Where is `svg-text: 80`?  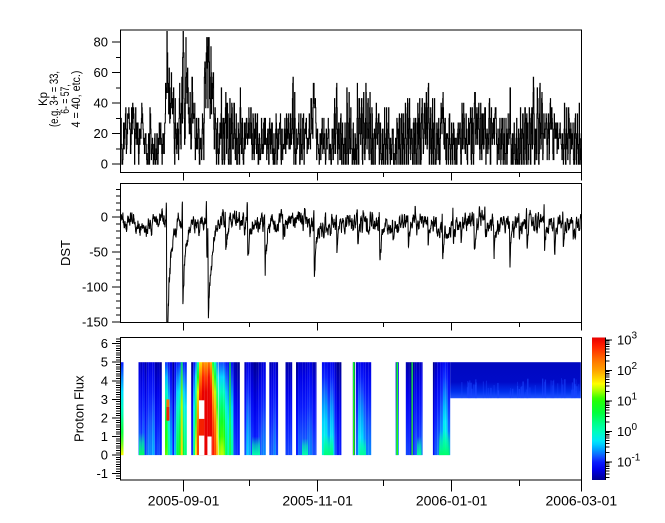 svg-text: 80 is located at coordinates (101, 42).